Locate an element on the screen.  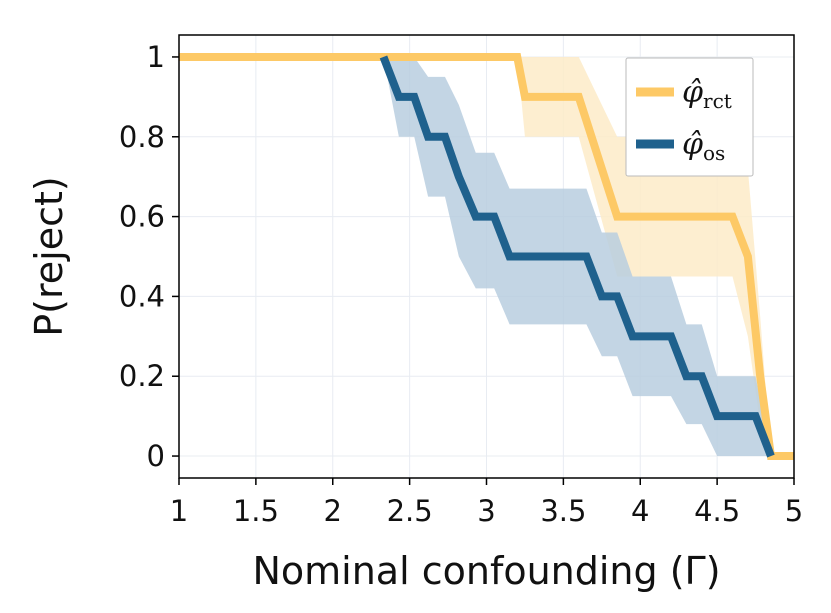
y-axis-label: P(reject) is located at coordinates (49, 256).